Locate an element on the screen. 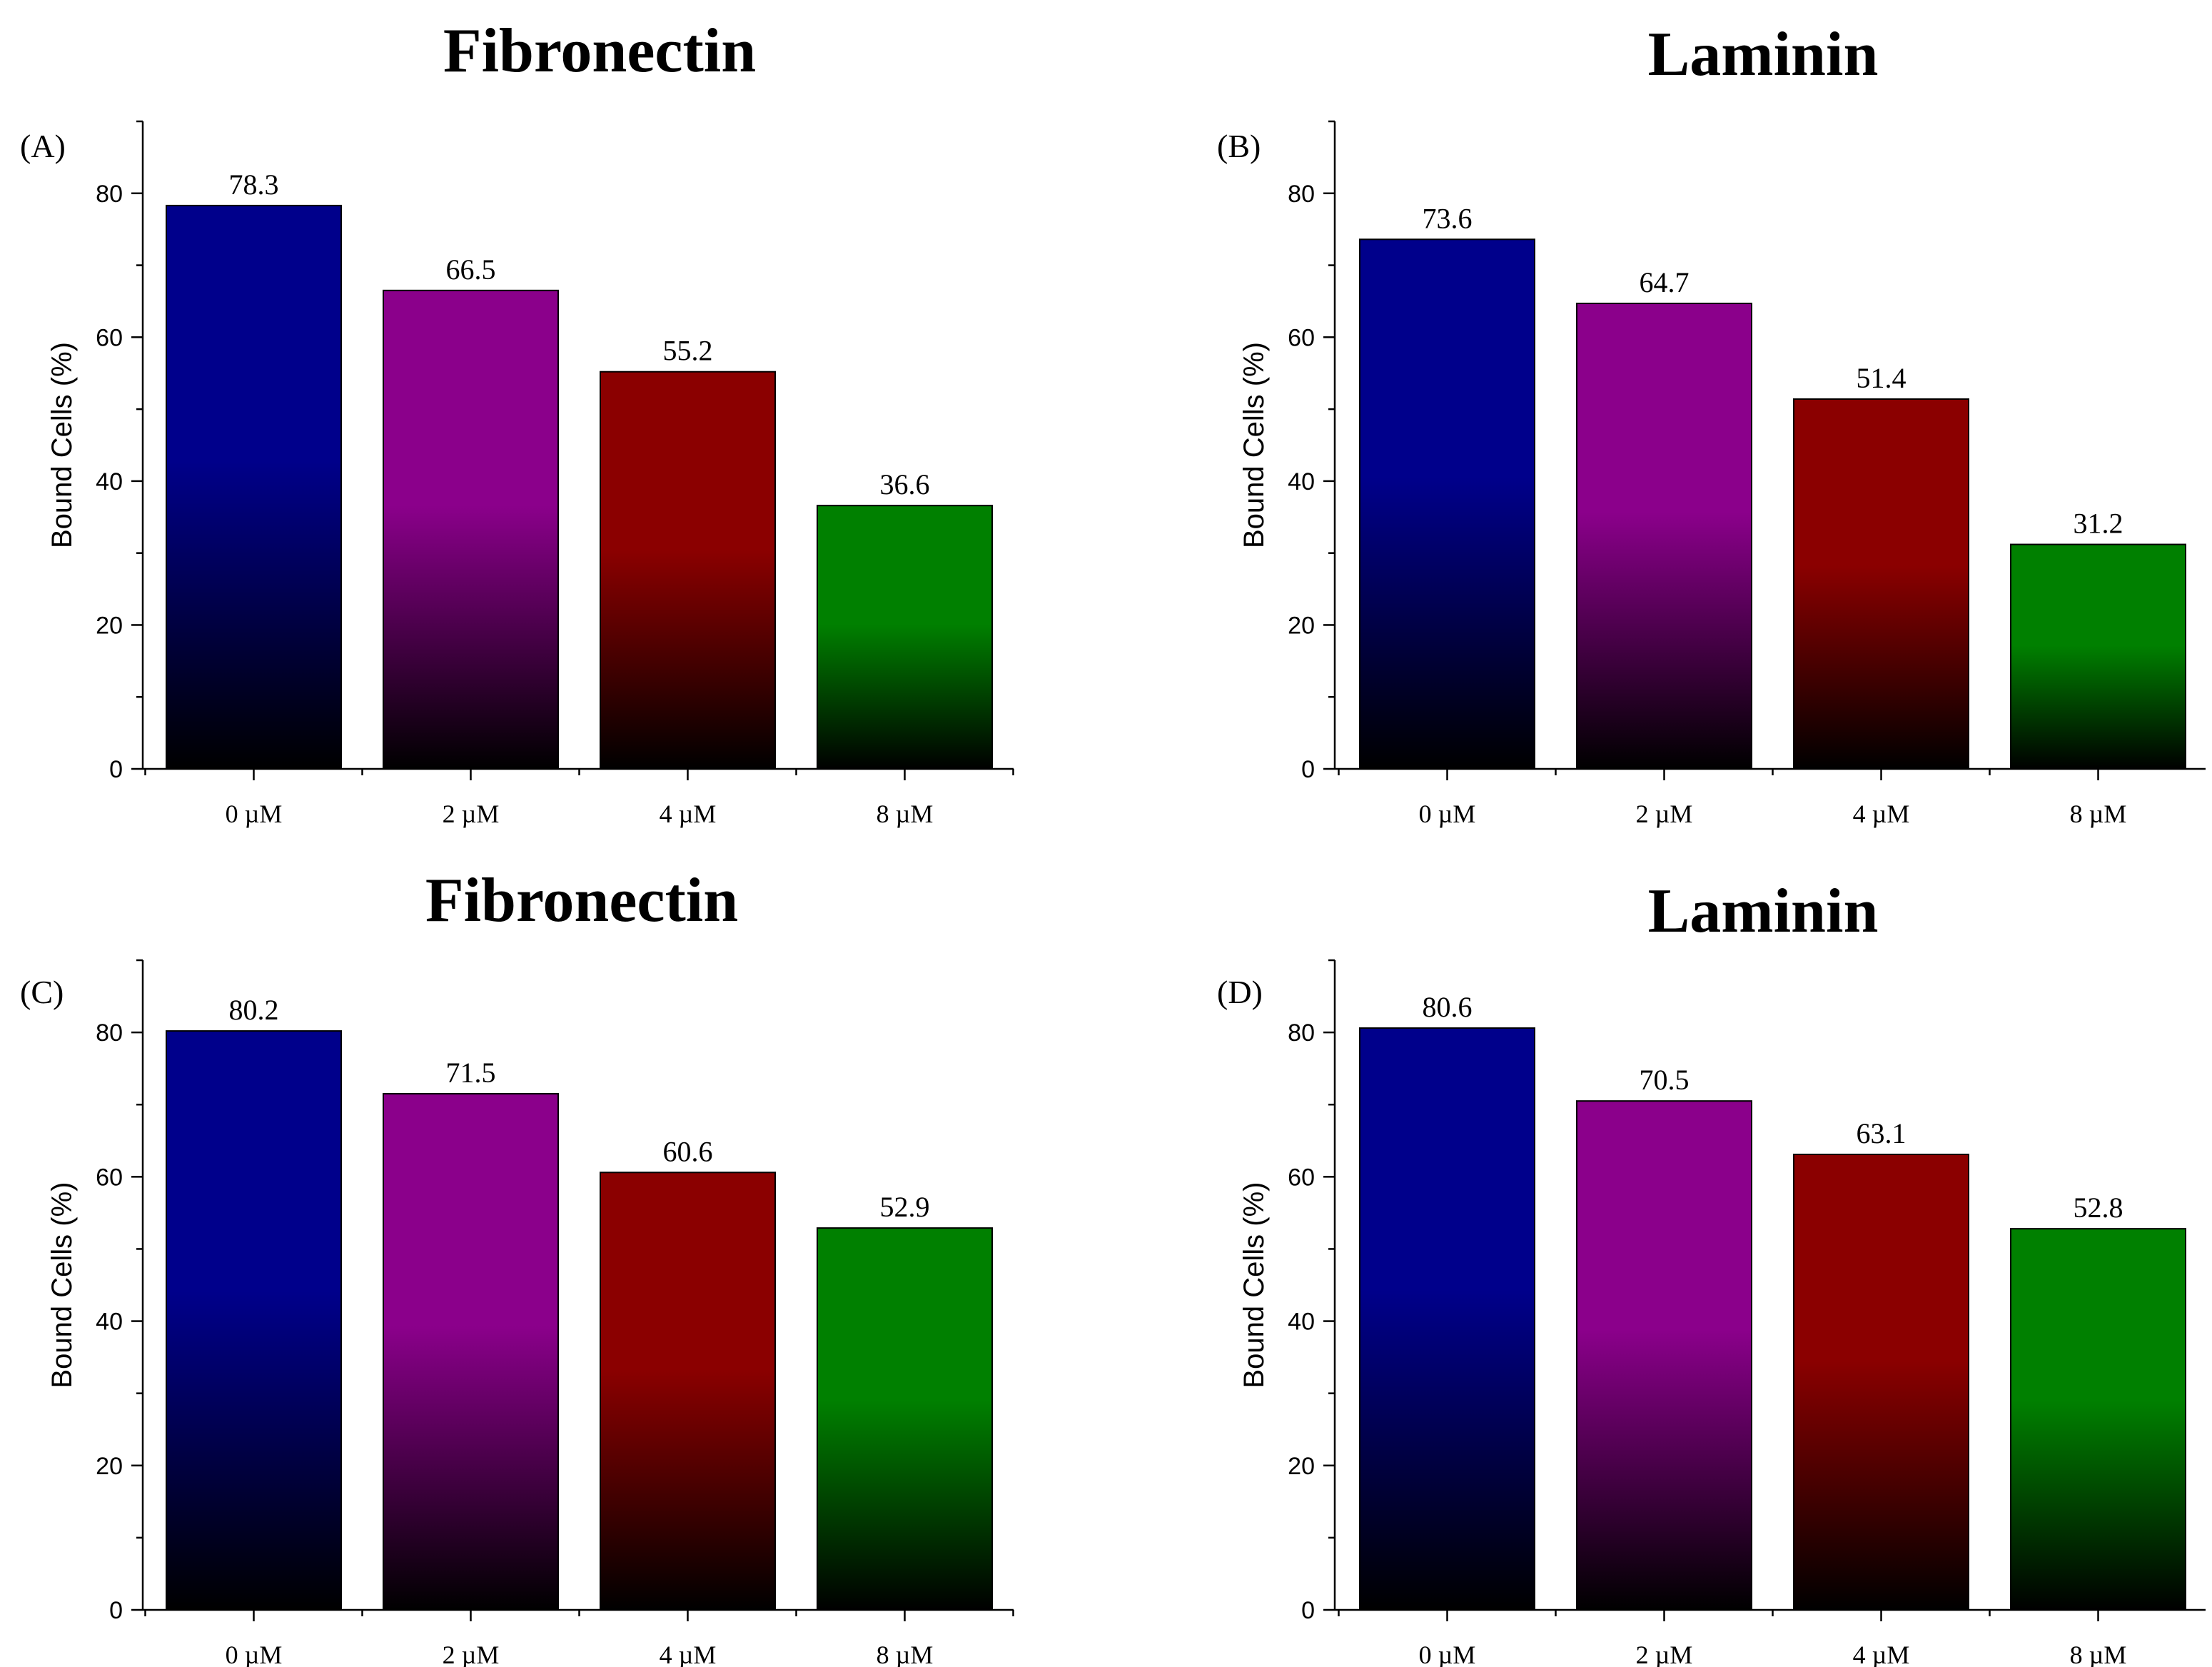 This screenshot has width=2212, height=1667. panel-label: (A) is located at coordinates (43, 146).